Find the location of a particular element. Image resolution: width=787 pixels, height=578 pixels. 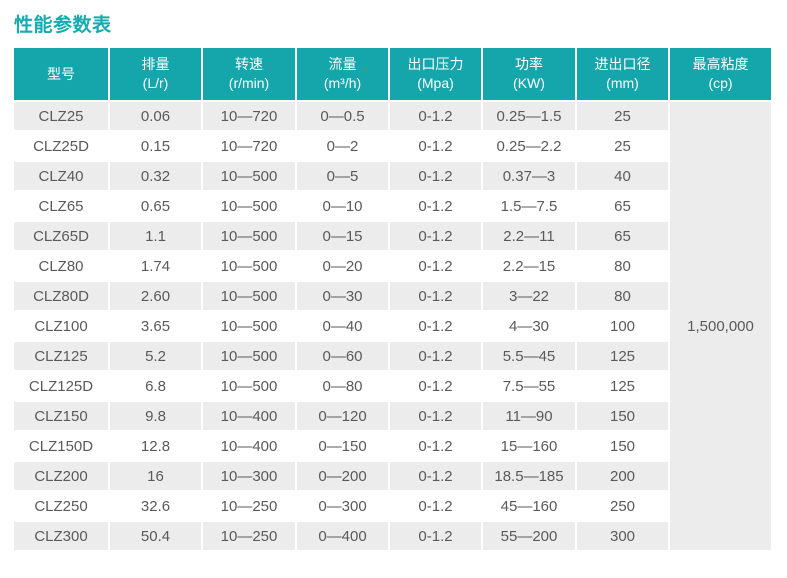

cell-power: 7.5—55 is located at coordinates (529, 386).